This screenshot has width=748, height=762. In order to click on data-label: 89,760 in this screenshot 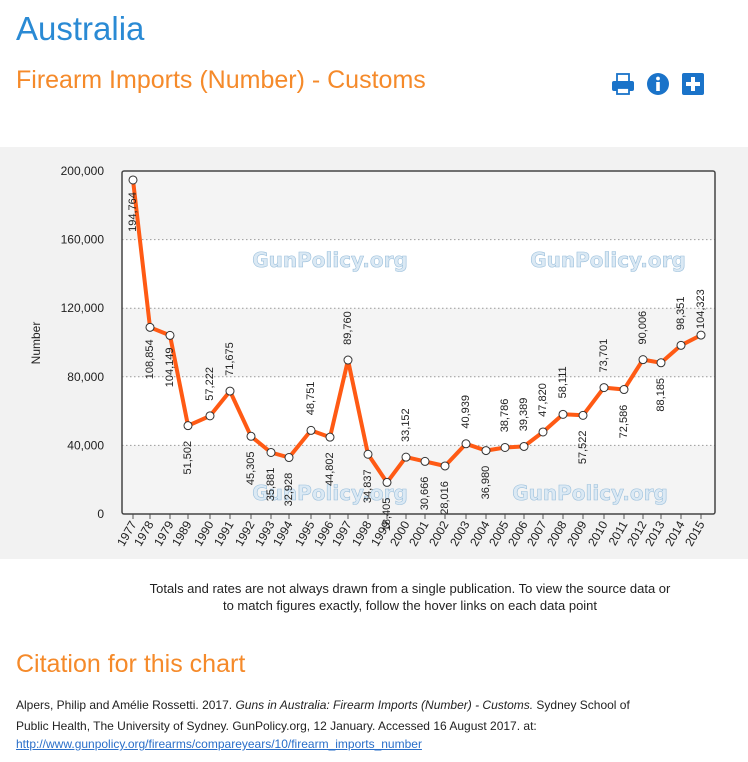, I will do `click(348, 328)`.